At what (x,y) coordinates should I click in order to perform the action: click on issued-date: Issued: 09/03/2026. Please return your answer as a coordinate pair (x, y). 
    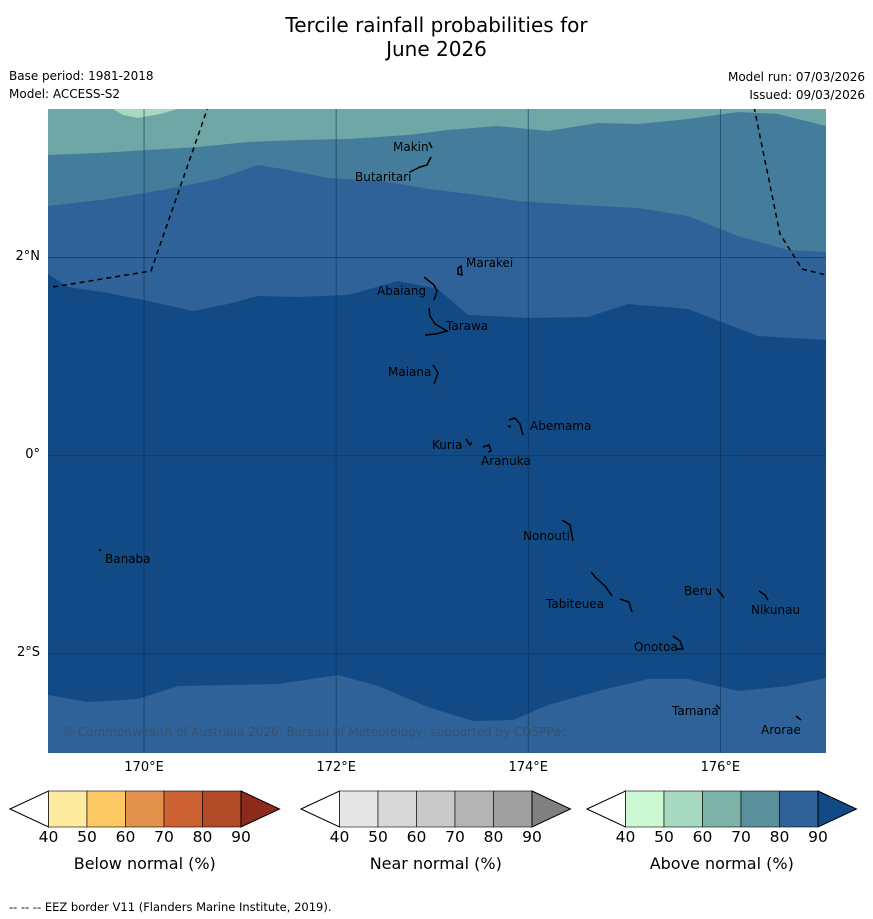
    Looking at the image, I should click on (807, 95).